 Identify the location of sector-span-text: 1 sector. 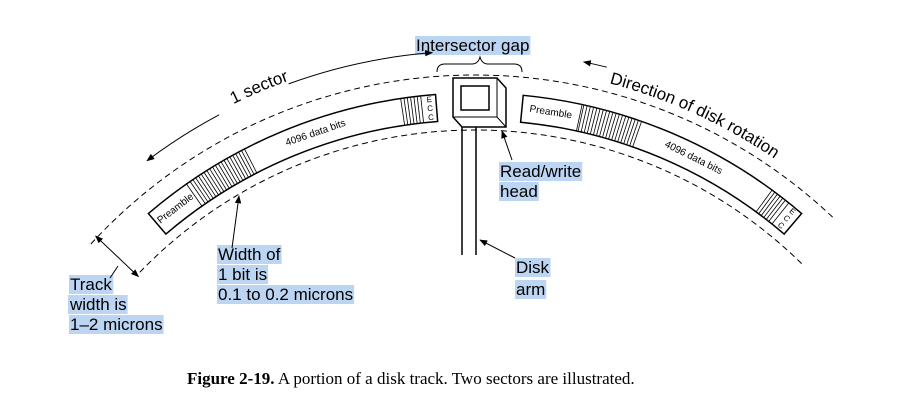
(259, 86).